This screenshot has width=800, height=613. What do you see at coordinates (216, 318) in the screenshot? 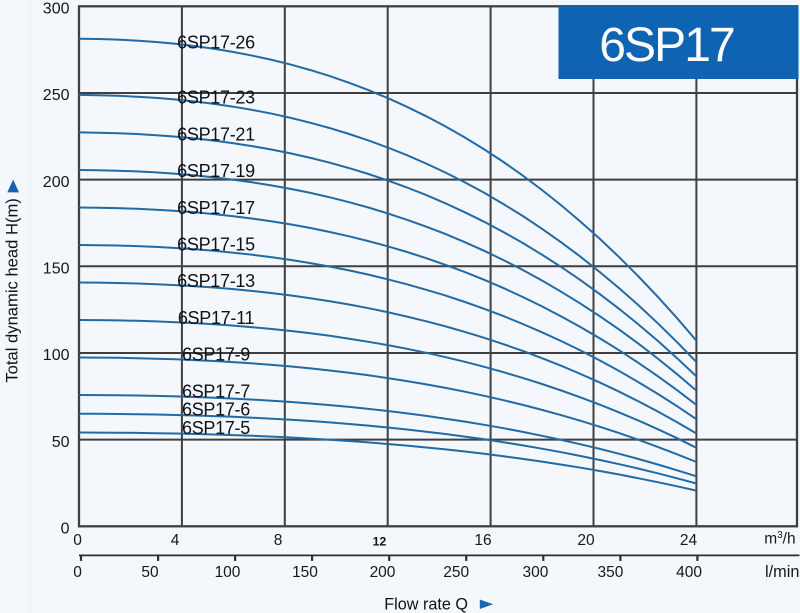
I see `svg-text: 6SP17-11` at bounding box center [216, 318].